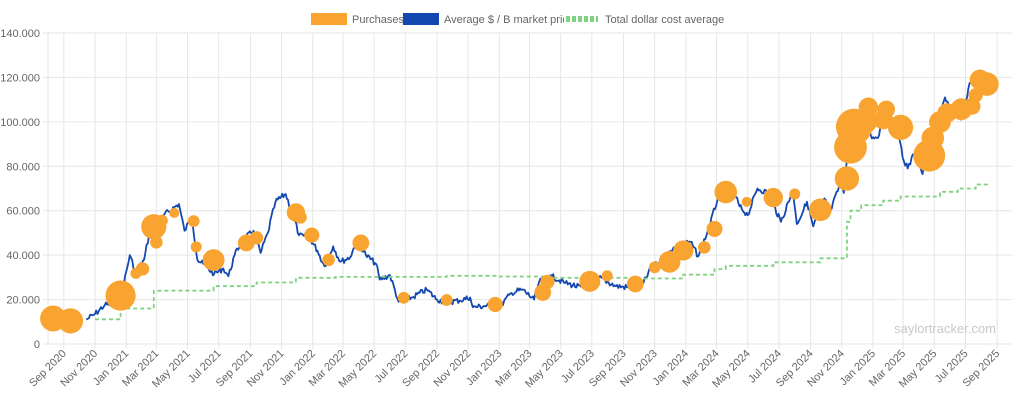  Describe the element at coordinates (945, 328) in the screenshot. I see `watermark: saylortracker.com` at that location.